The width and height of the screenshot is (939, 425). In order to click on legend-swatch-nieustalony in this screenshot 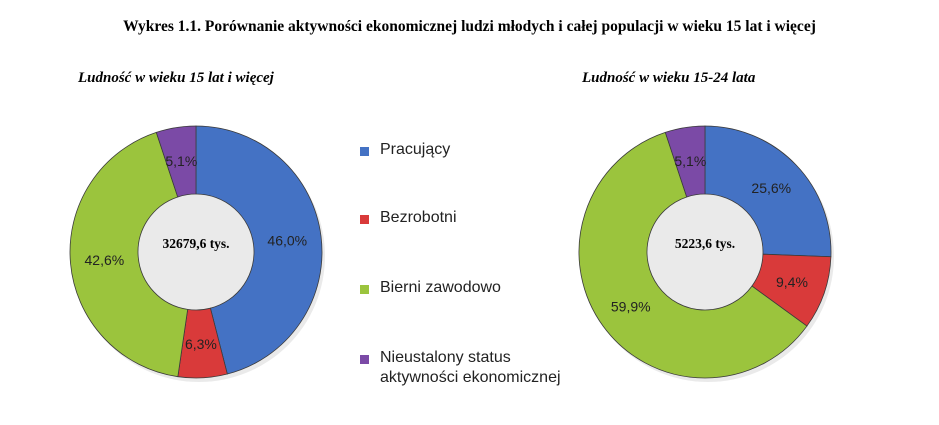, I will do `click(364, 359)`.